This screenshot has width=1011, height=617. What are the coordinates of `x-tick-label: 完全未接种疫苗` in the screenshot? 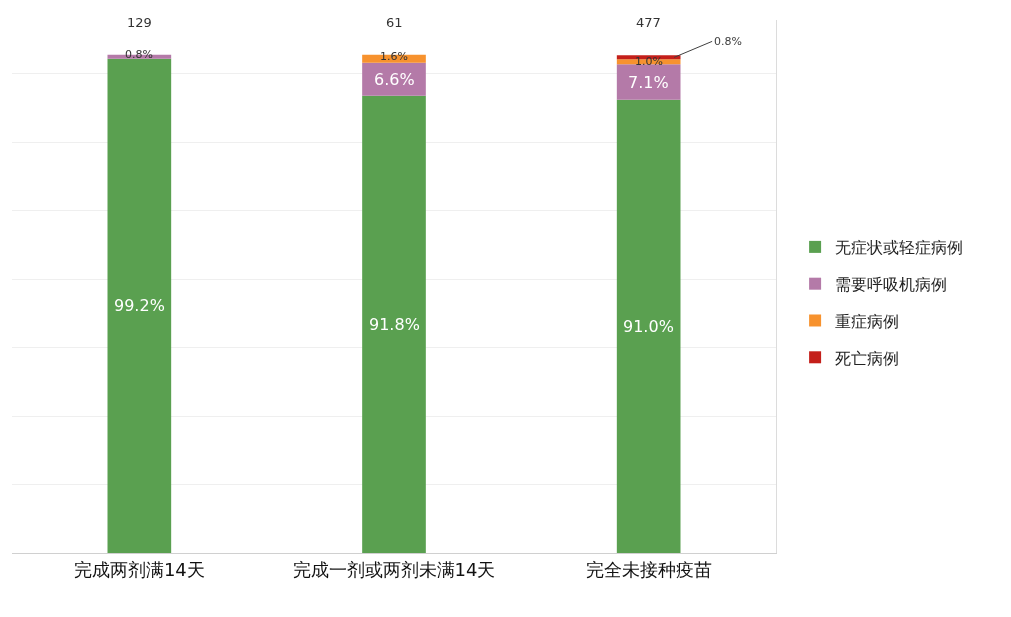 It's located at (648, 569).